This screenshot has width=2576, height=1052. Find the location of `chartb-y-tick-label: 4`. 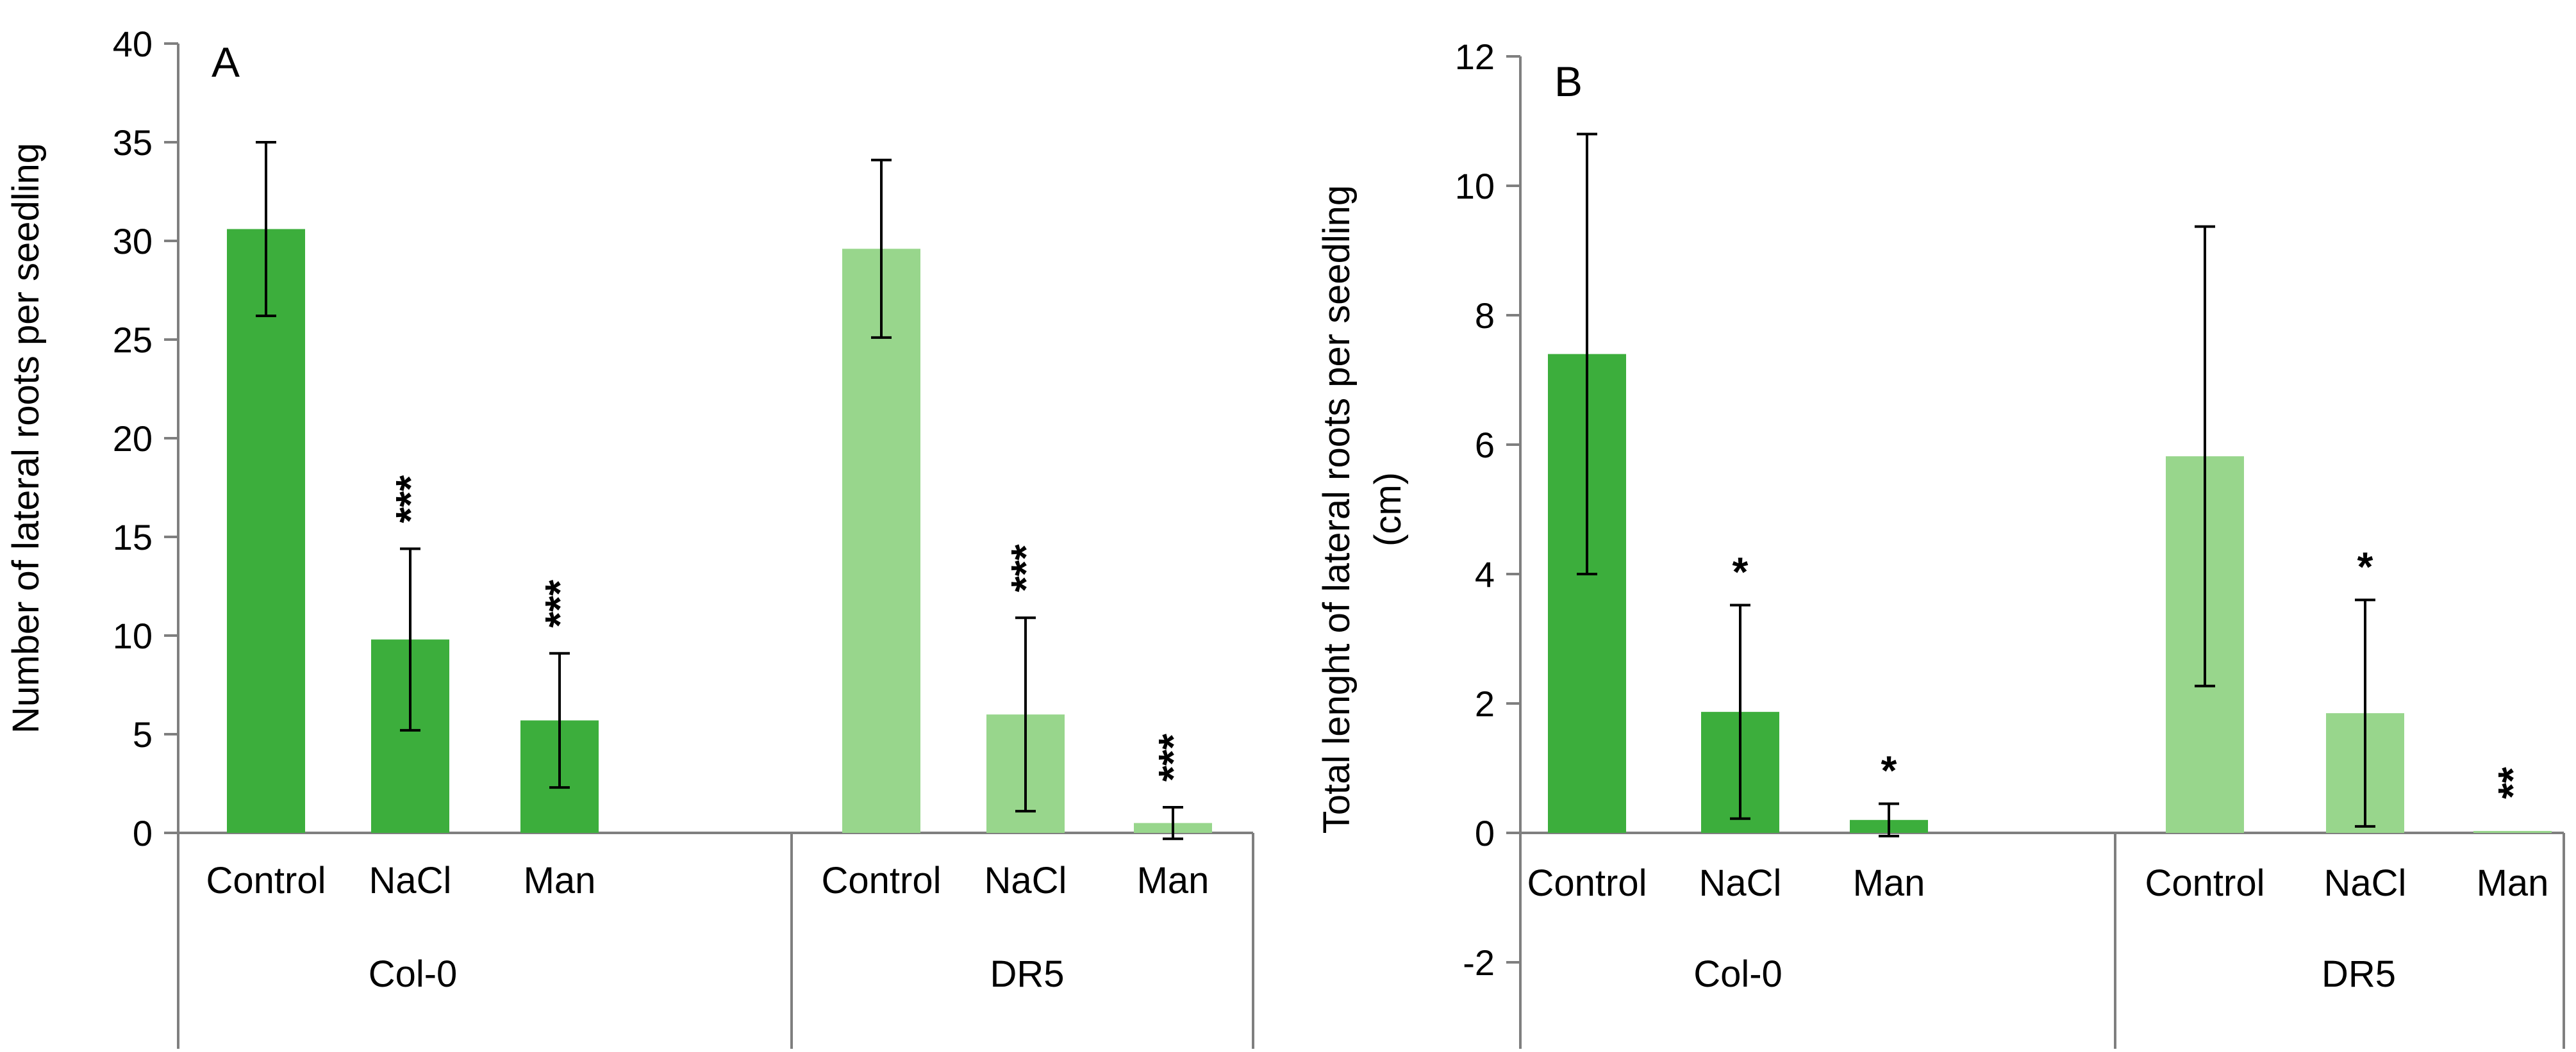

chartb-y-tick-label: 4 is located at coordinates (1485, 574).